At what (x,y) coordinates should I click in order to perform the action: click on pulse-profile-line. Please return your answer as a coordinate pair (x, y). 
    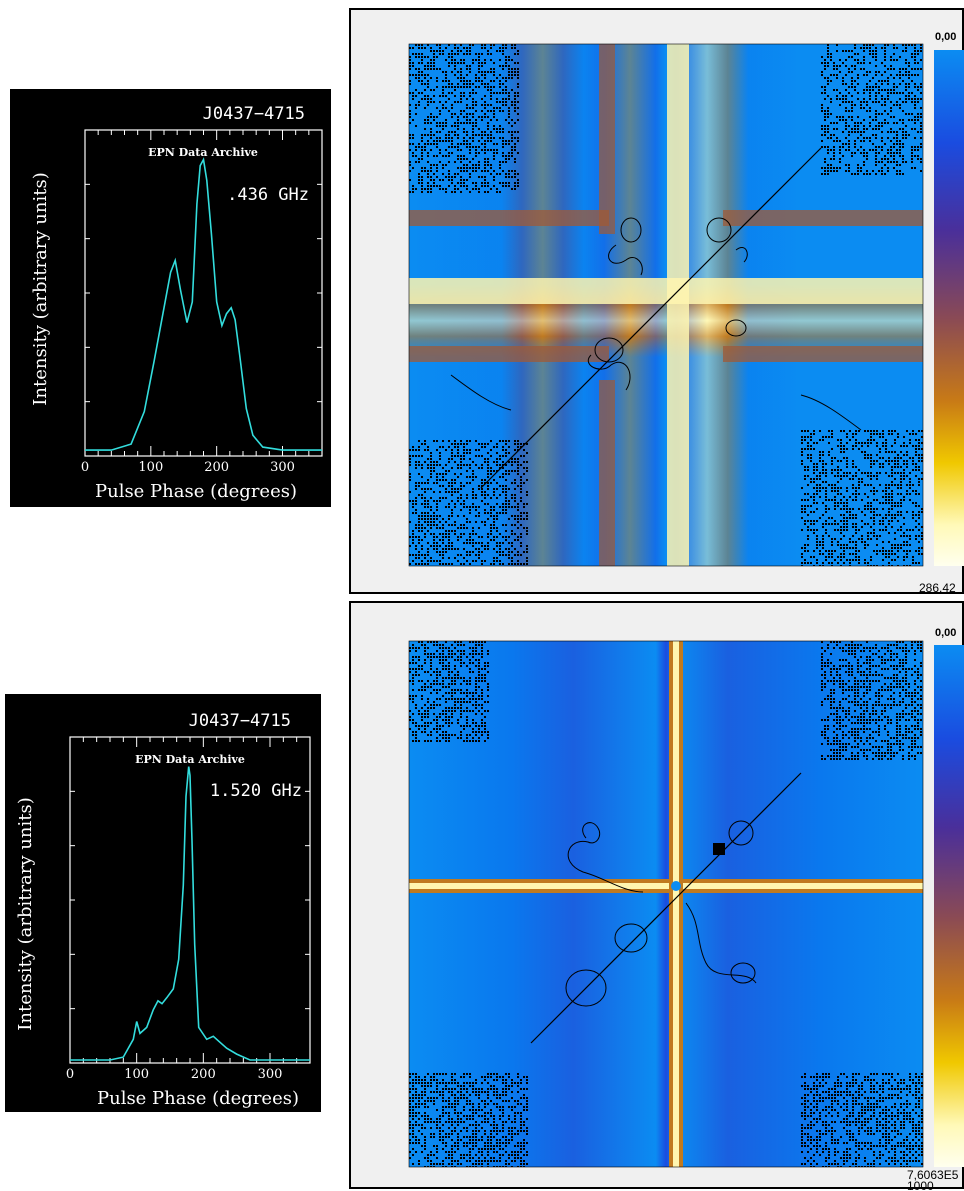
    Looking at the image, I should click on (190, 913).